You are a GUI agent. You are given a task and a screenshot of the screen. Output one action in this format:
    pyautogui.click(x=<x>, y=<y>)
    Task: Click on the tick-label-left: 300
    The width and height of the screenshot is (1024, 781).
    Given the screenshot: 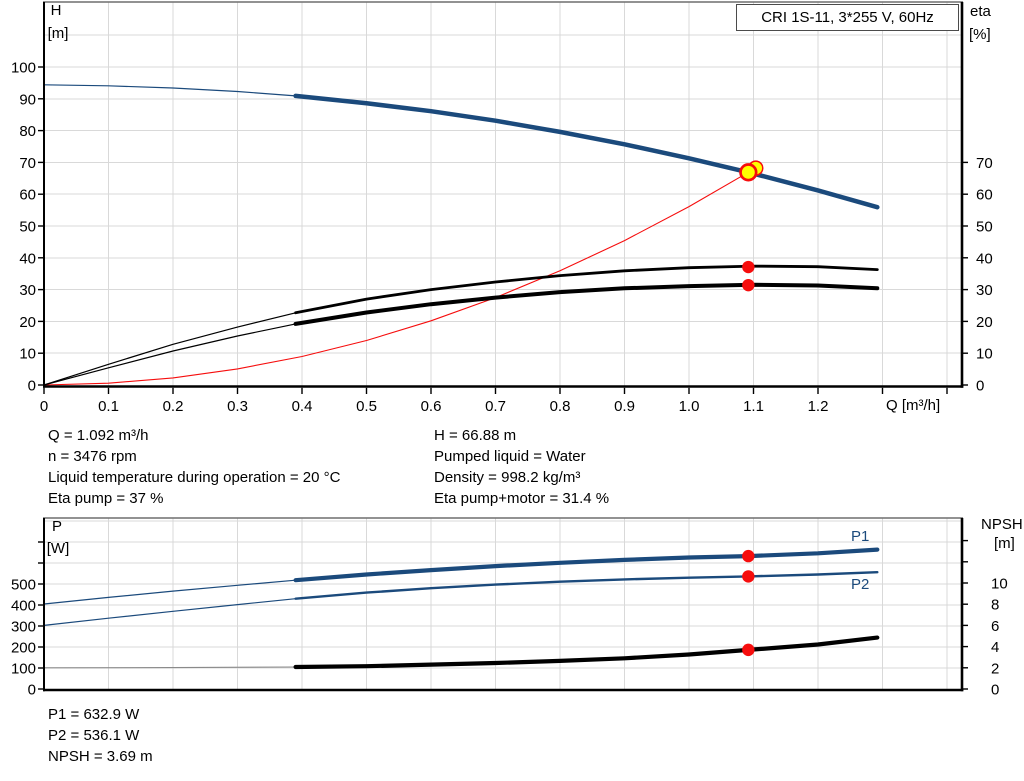 What is the action you would take?
    pyautogui.click(x=23, y=627)
    